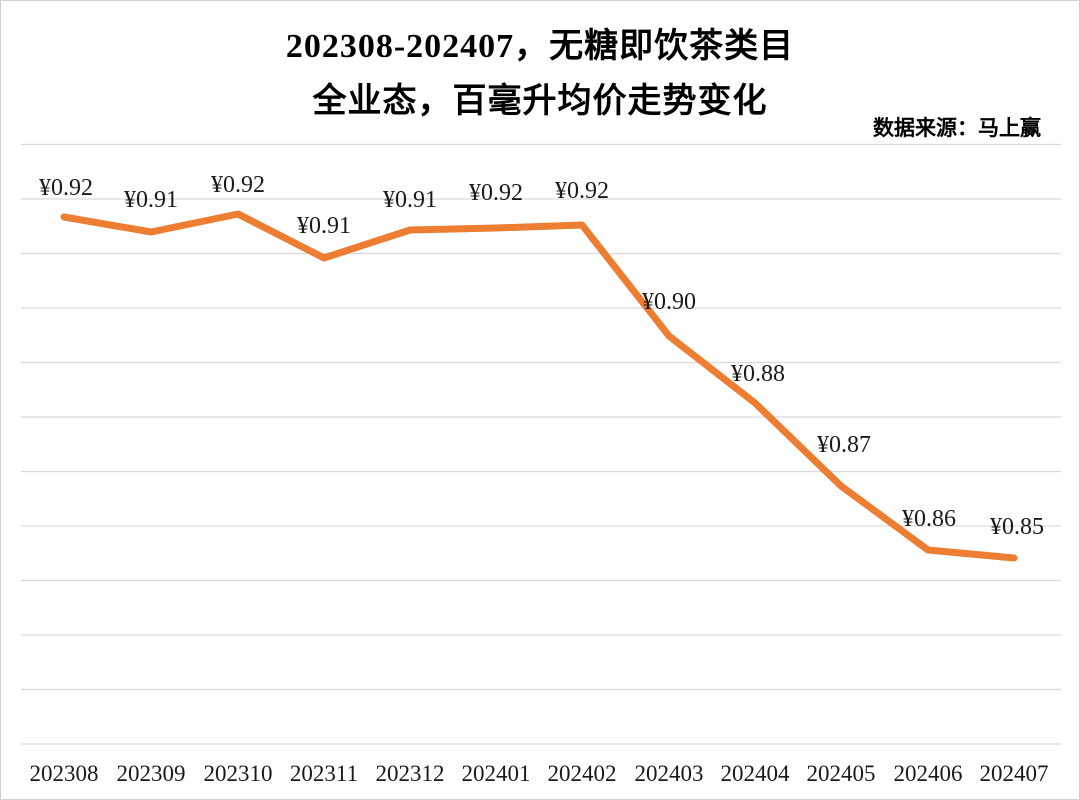 The height and width of the screenshot is (800, 1080). What do you see at coordinates (540, 102) in the screenshot?
I see `chart-title-line2: 全业态，百毫升均价走势变化` at bounding box center [540, 102].